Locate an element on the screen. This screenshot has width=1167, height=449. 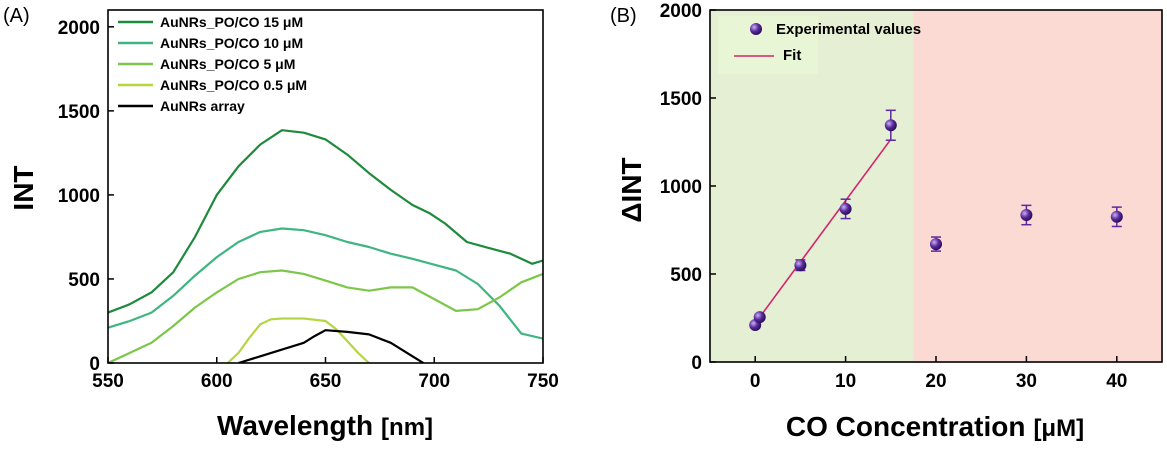
x-tick-label: 600 is located at coordinates (217, 381).